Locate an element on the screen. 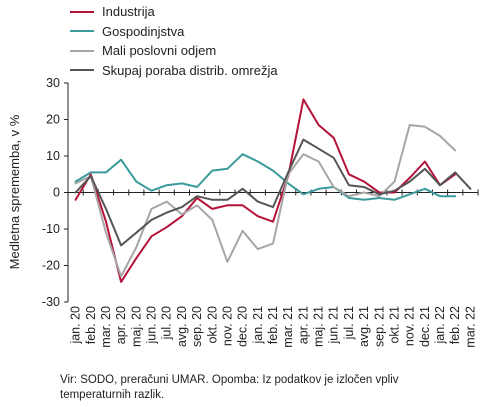 This screenshot has width=490, height=407. legend-item-mali-poslovni: Mali poslovni odjem is located at coordinates (174, 51).